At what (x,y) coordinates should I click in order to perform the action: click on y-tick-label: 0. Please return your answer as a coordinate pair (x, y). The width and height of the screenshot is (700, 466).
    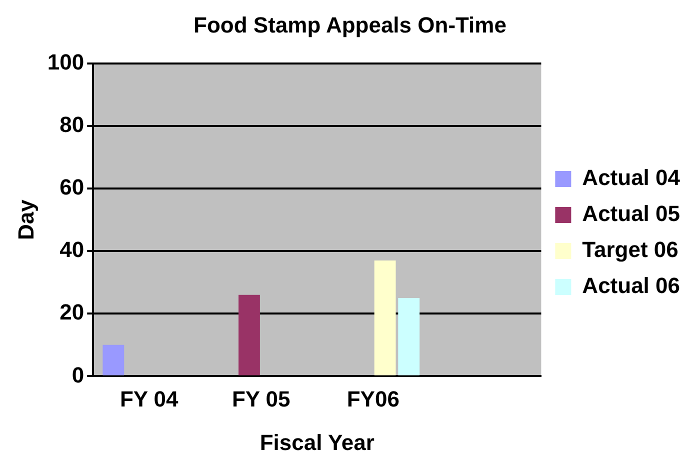
    Looking at the image, I should click on (78, 375).